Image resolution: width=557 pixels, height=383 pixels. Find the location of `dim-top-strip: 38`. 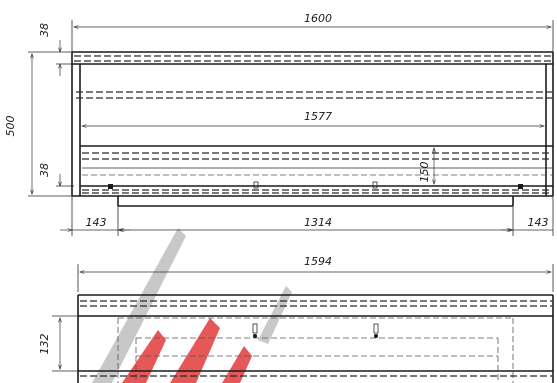

dim-top-strip: 38 is located at coordinates (44, 30).